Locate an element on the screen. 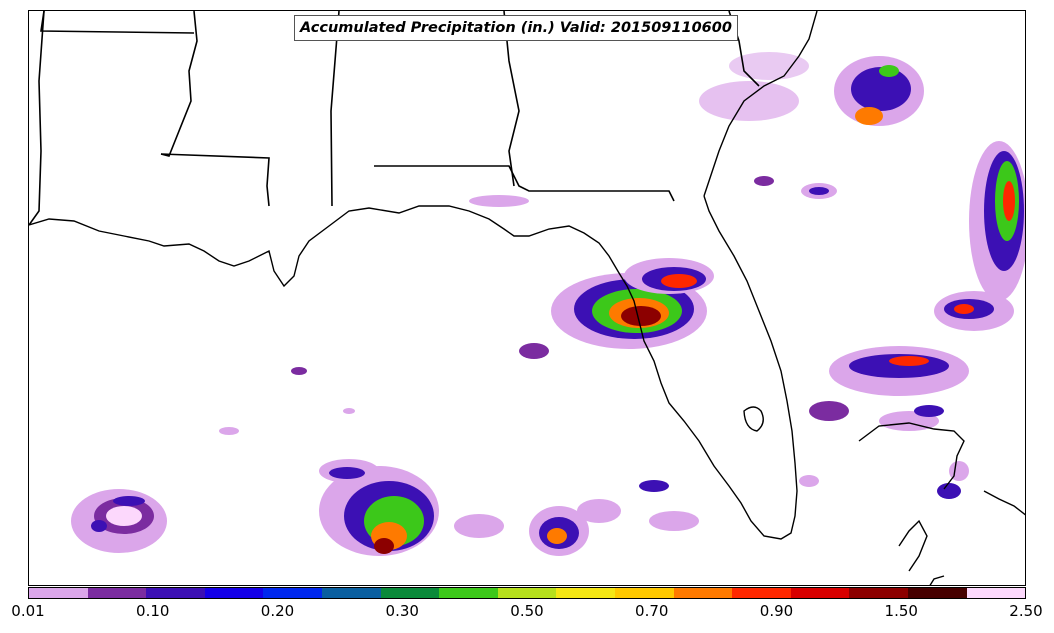 The image size is (1054, 633). colorbar-tick-label: 0.90 is located at coordinates (776, 611).